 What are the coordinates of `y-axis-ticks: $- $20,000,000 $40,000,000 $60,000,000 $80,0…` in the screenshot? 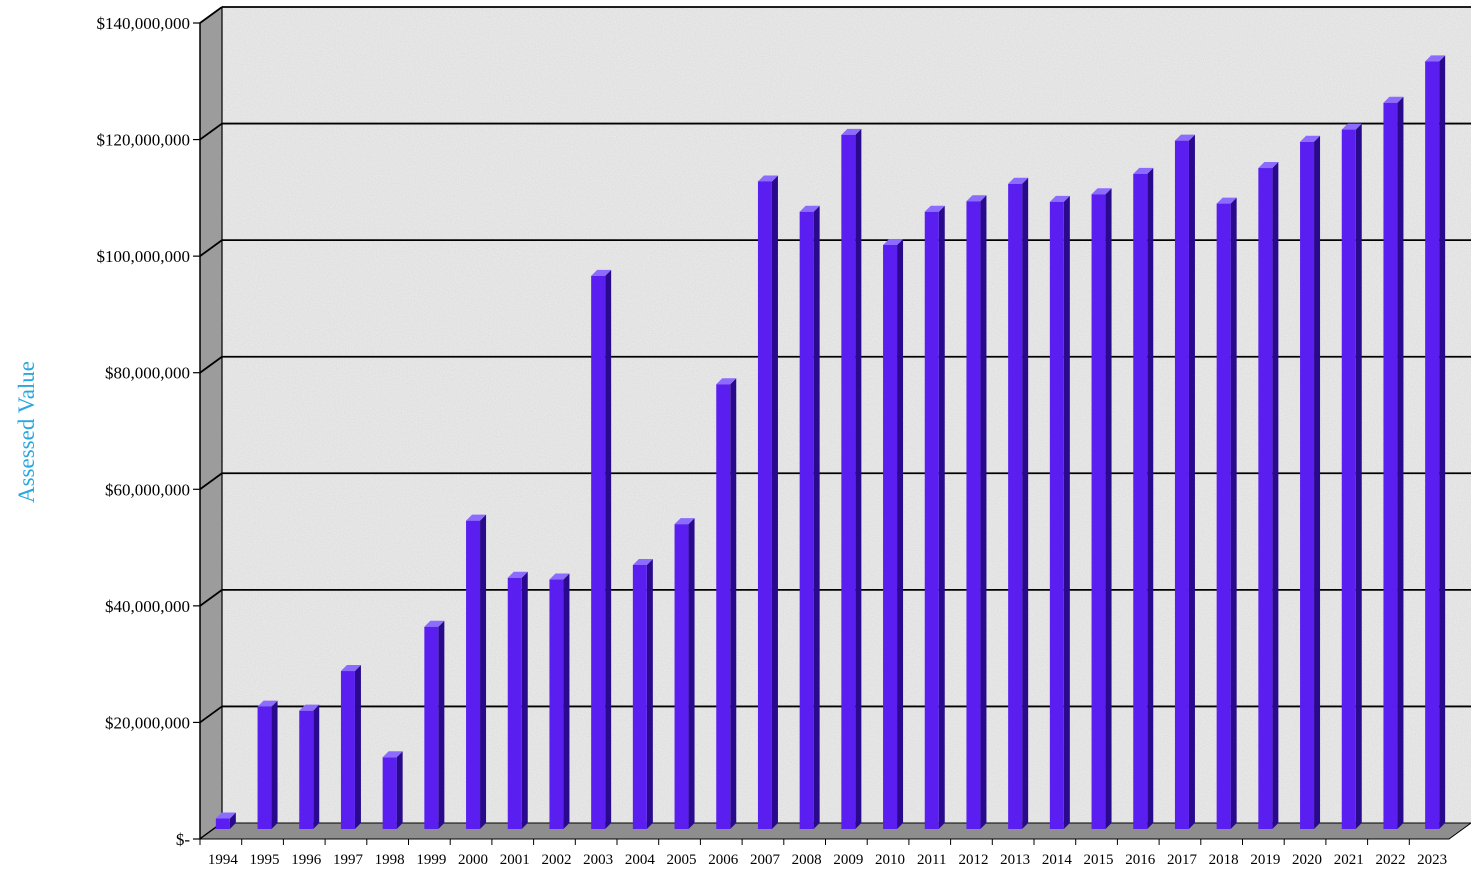 It's located at (148, 431).